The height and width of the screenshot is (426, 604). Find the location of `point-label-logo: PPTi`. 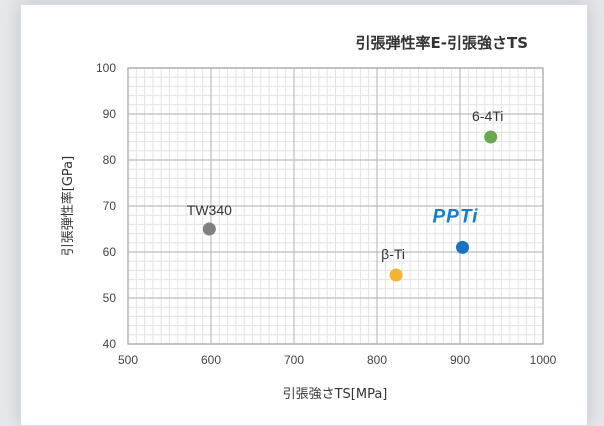

point-label-logo: PPTi is located at coordinates (455, 216).